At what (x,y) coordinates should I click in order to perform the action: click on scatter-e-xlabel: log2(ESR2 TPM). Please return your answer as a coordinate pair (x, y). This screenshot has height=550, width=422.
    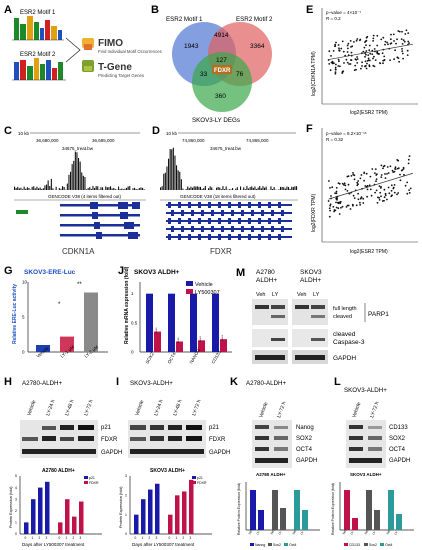
    Looking at the image, I should click on (369, 113).